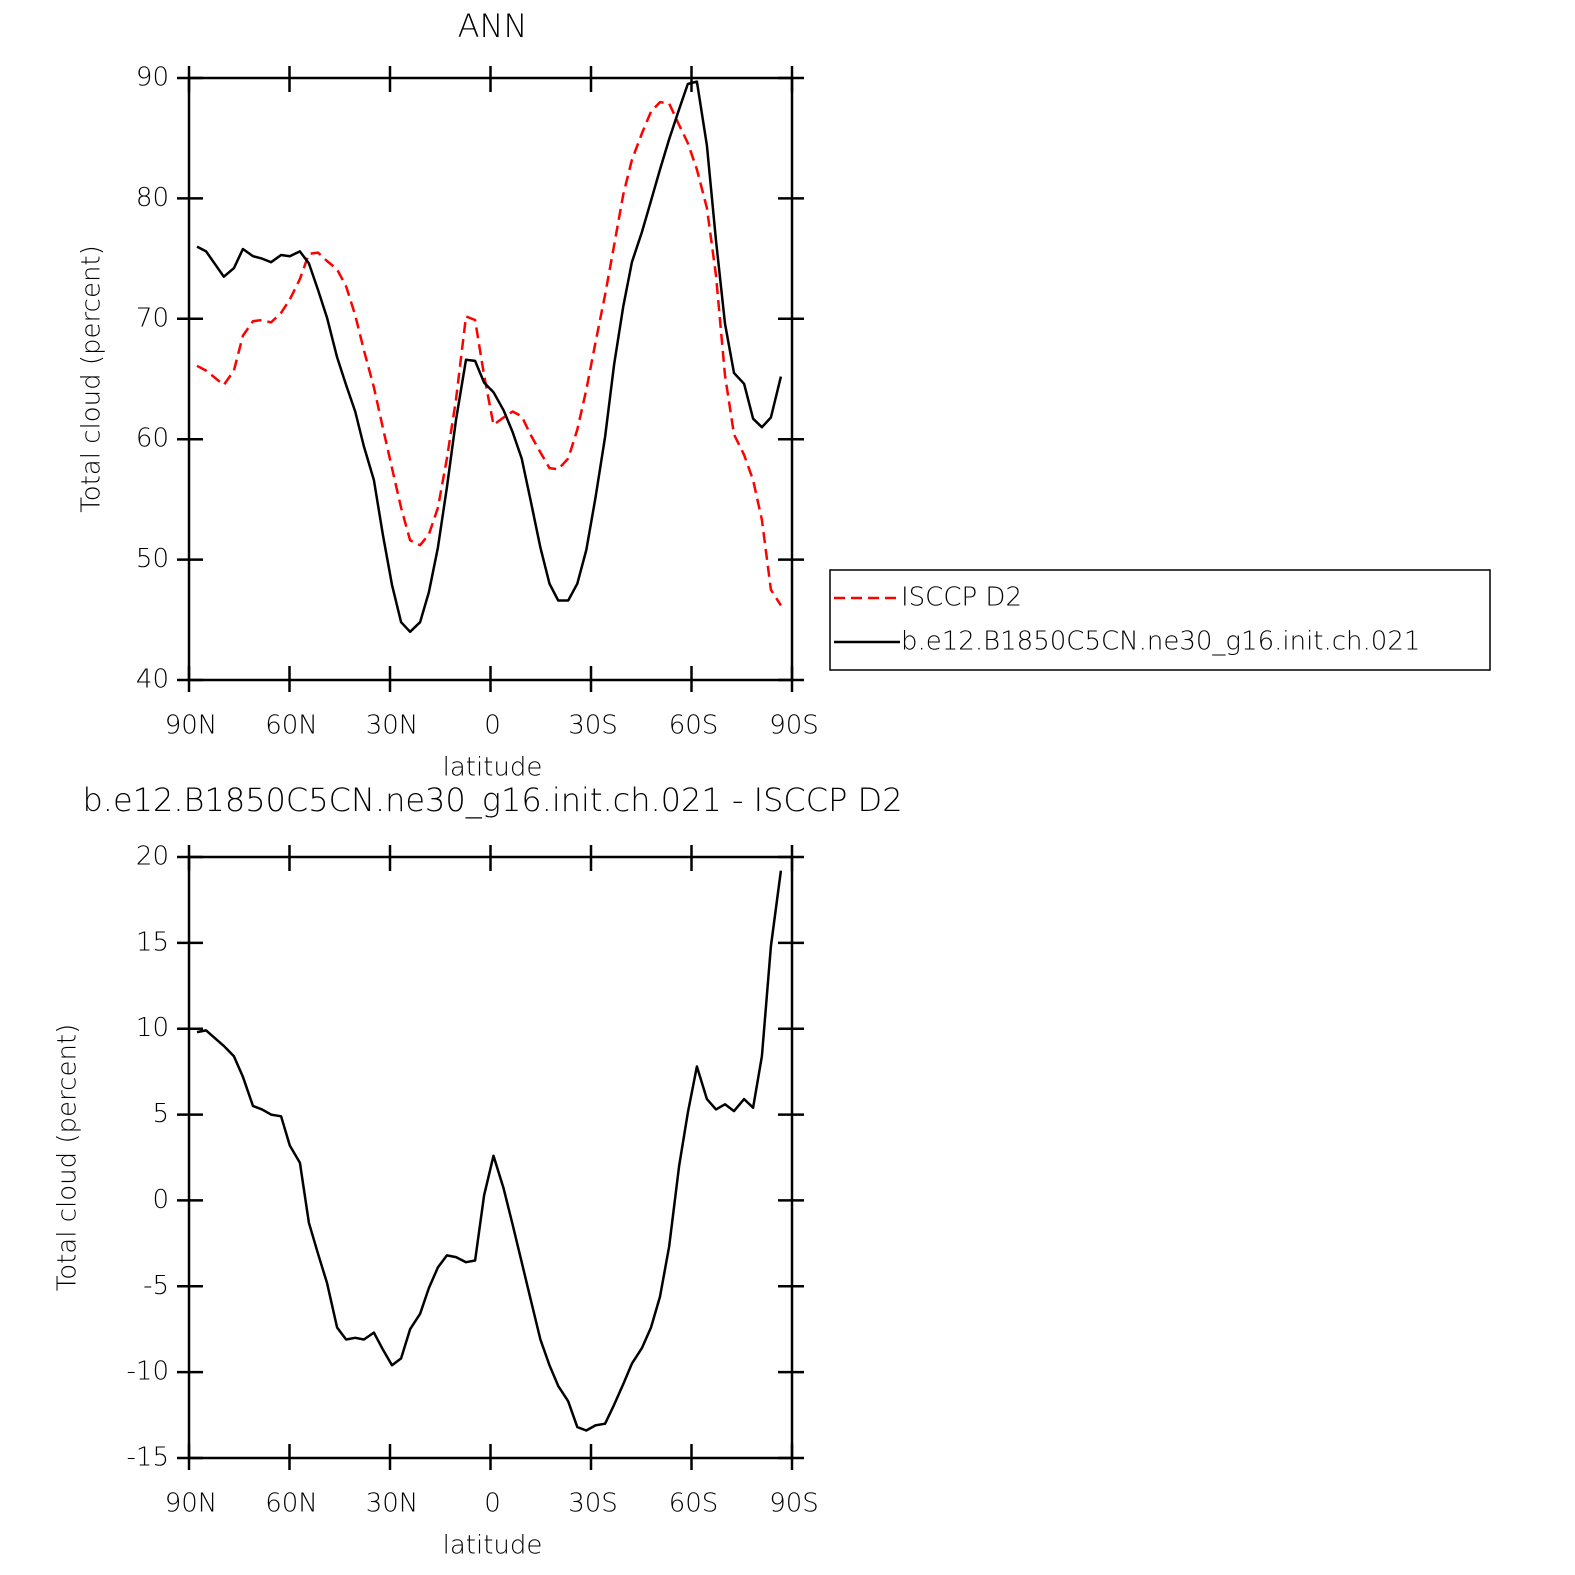  Describe the element at coordinates (152, 942) in the screenshot. I see `y-tick-label: 15` at that location.